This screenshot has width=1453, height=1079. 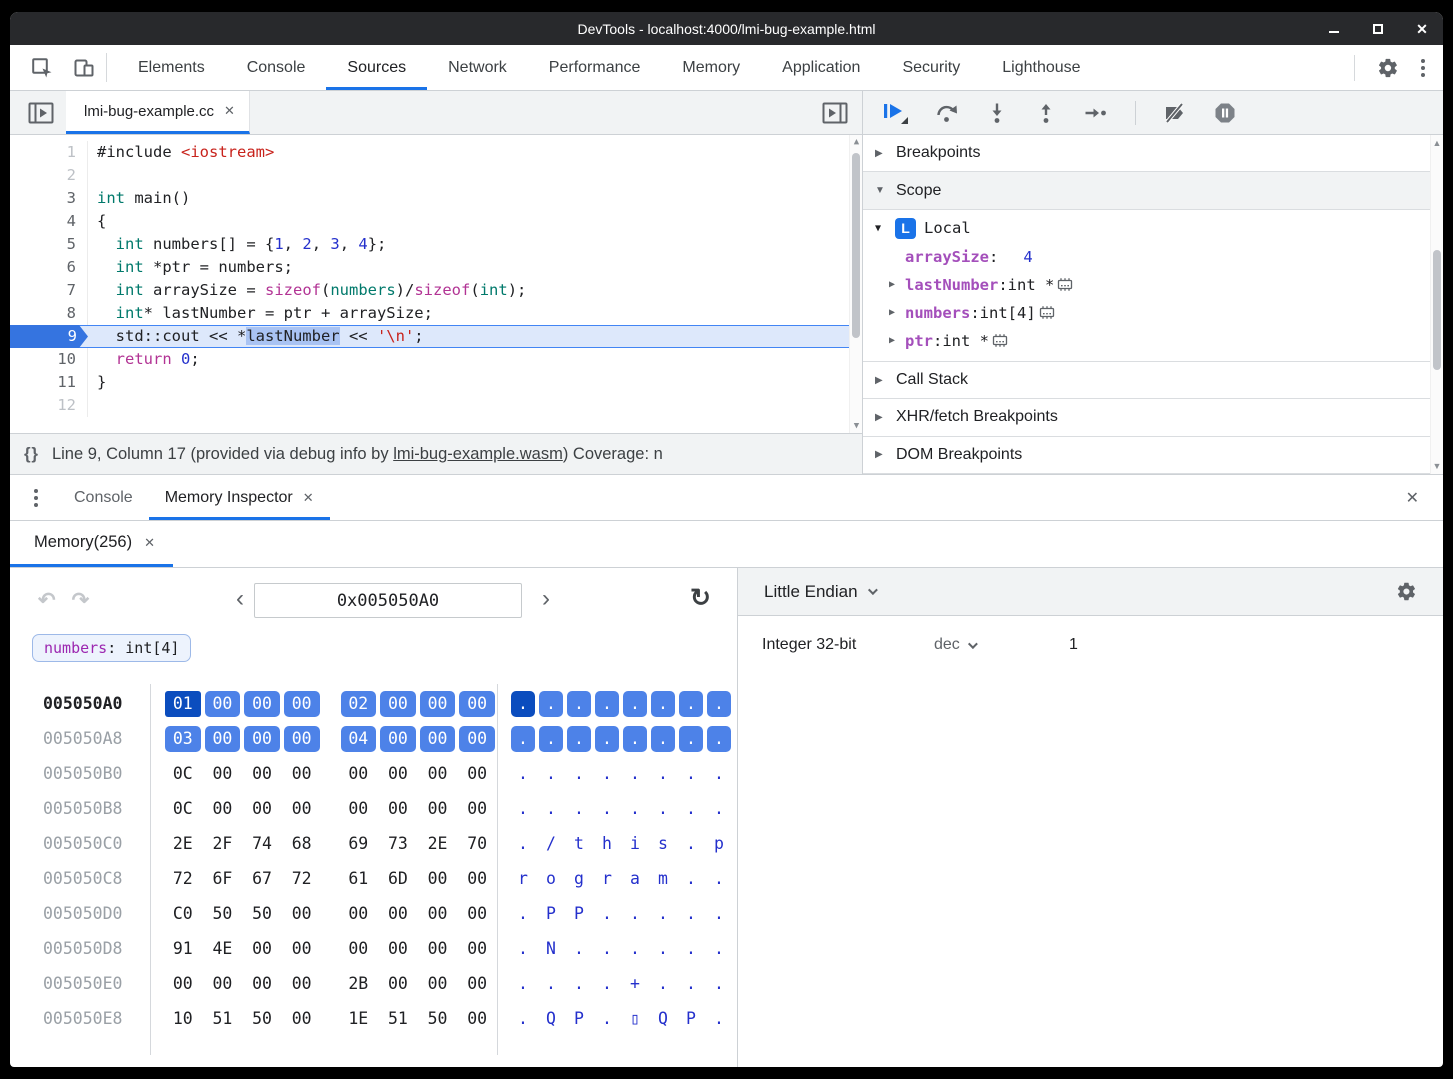 I want to click on scope-variable-numbers: ▶ numbers: int[4], so click(x=1153, y=313).